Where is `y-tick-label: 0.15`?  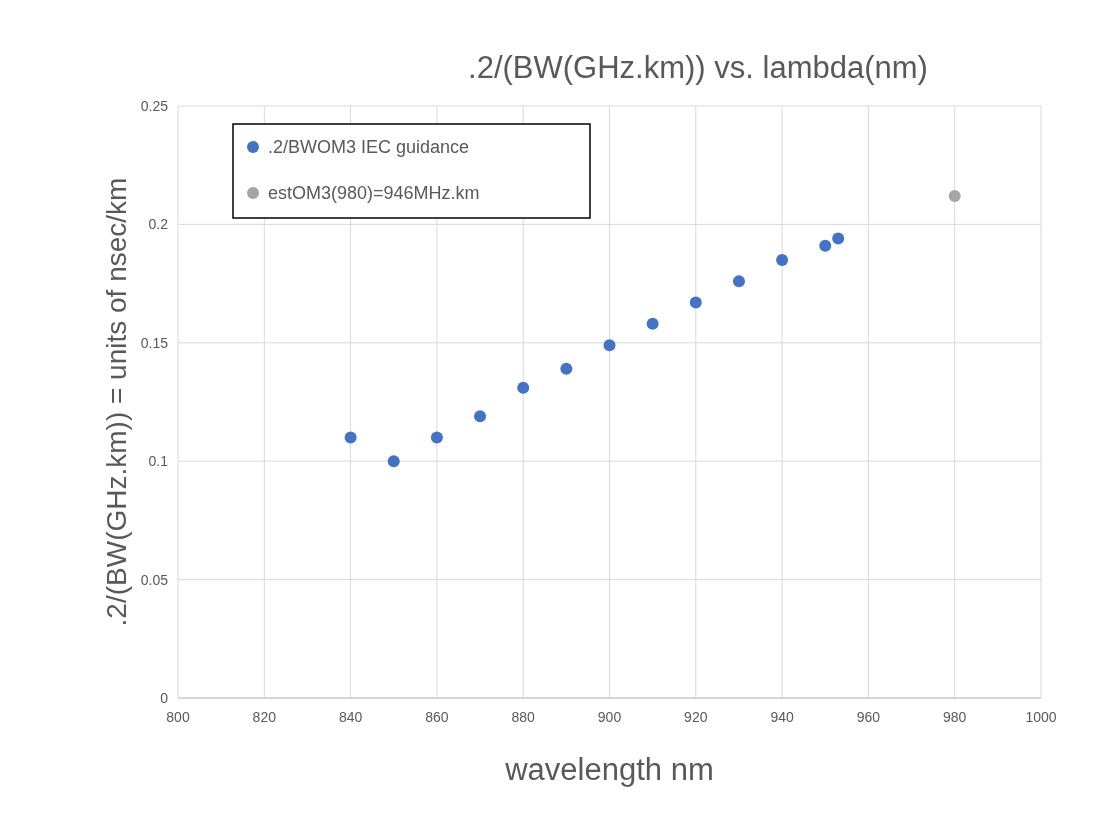 y-tick-label: 0.15 is located at coordinates (154, 342).